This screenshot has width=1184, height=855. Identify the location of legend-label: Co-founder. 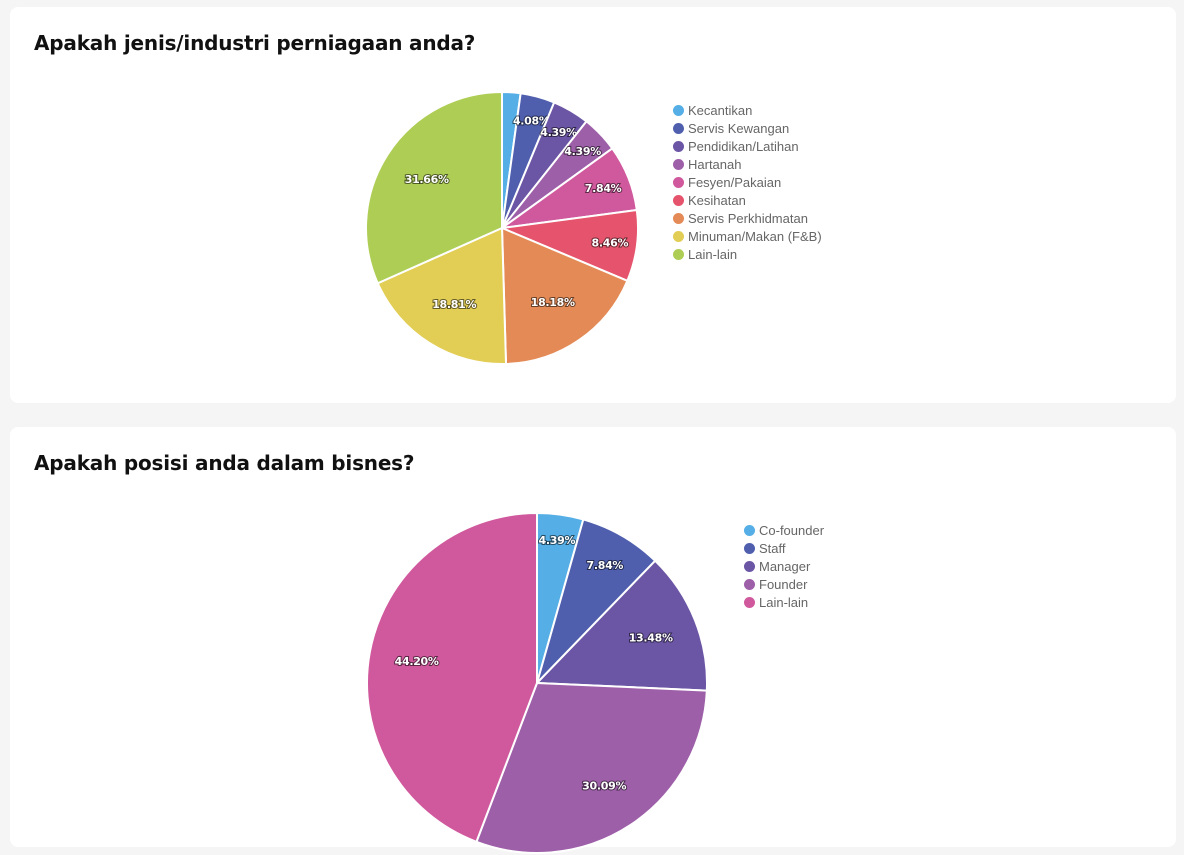
(792, 530).